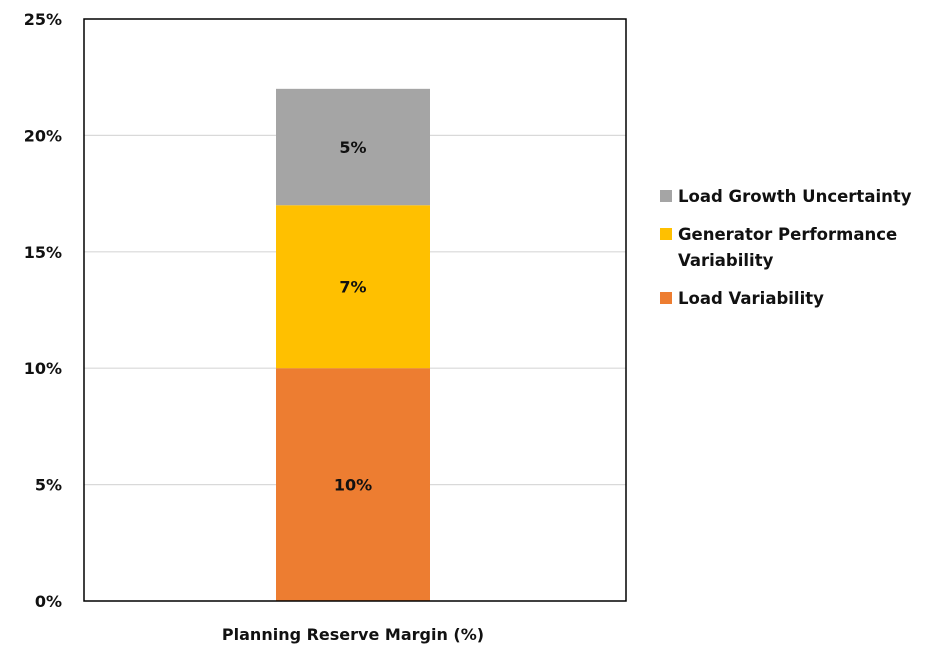  Describe the element at coordinates (751, 298) in the screenshot. I see `legend-label: Load Variability` at that location.